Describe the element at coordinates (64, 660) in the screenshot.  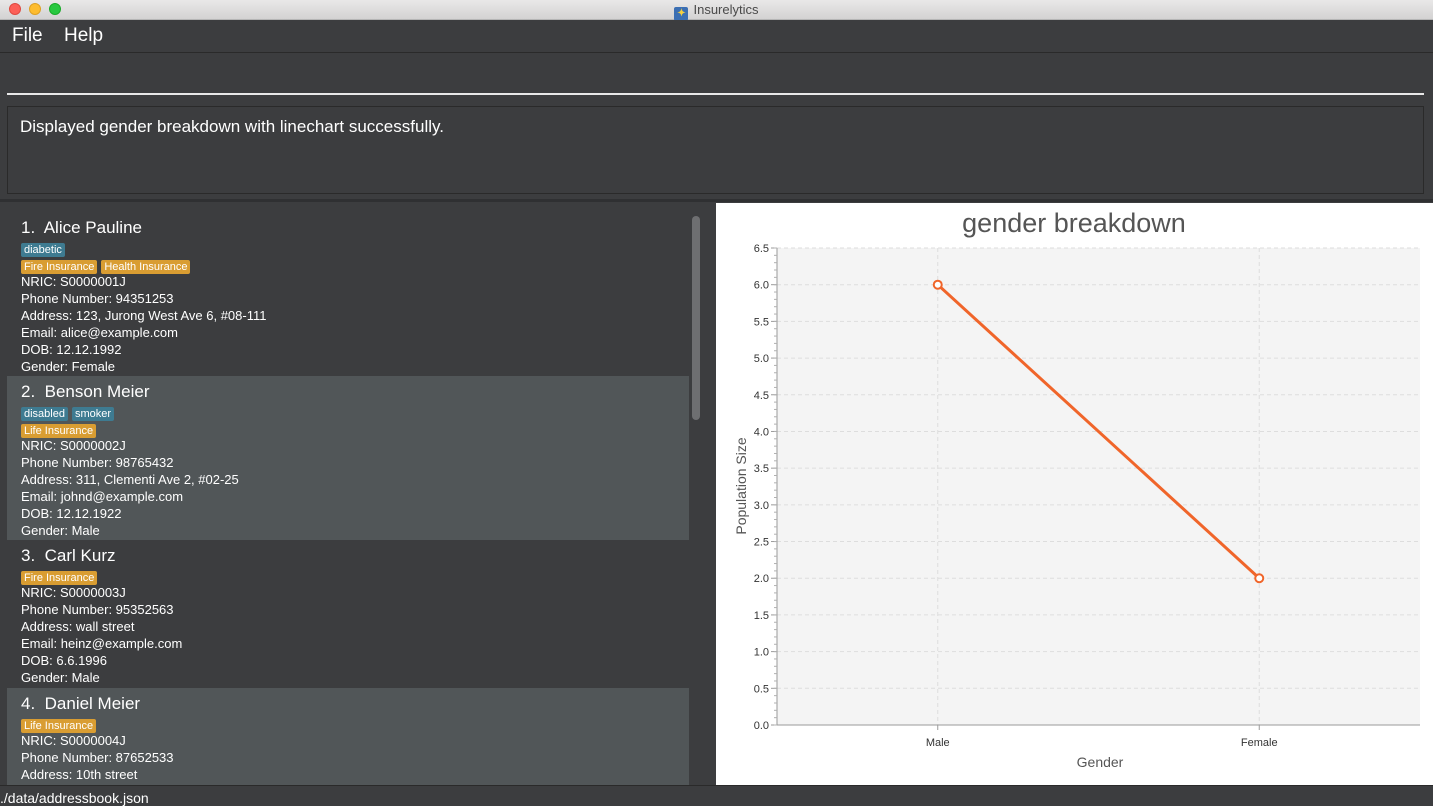
I see `person-dob: DOB: 6.6.1996` at that location.